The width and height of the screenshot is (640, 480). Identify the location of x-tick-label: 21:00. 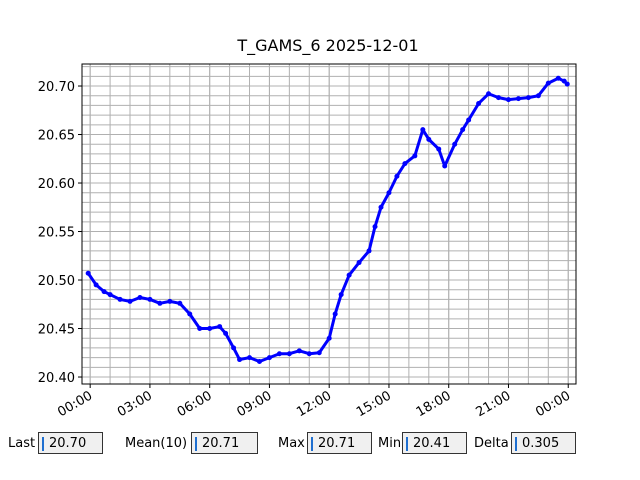
(494, 404).